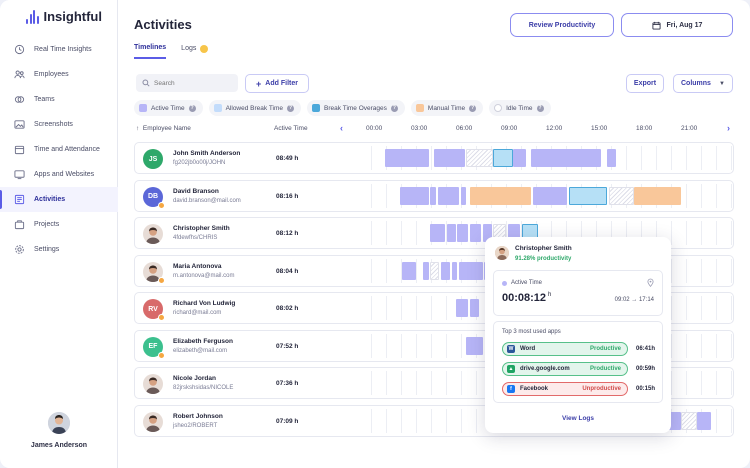 This screenshot has height=468, width=750. I want to click on employee-id: fg202jb0o00j/JOHN, so click(199, 163).